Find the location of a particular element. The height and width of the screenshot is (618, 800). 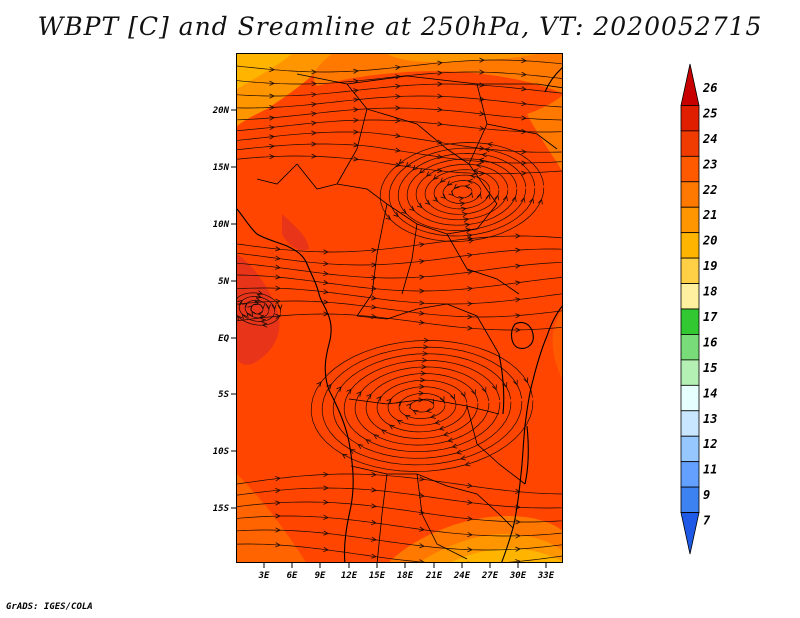

latitude-axis: 20N 15N 10N 5N EQ 5S 10S 15S is located at coordinates (224, 310).